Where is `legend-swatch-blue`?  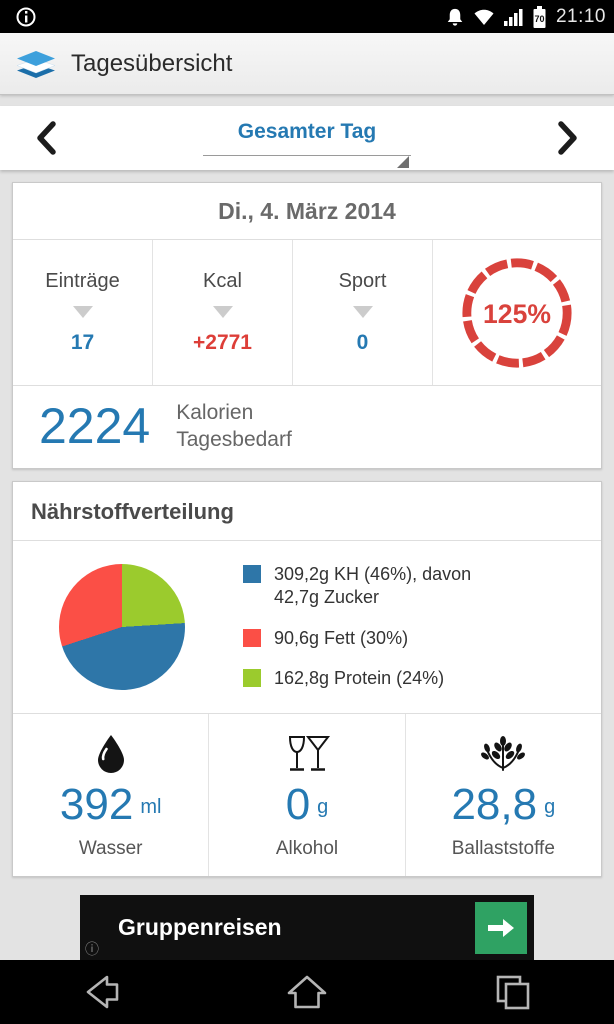
legend-swatch-blue is located at coordinates (252, 574).